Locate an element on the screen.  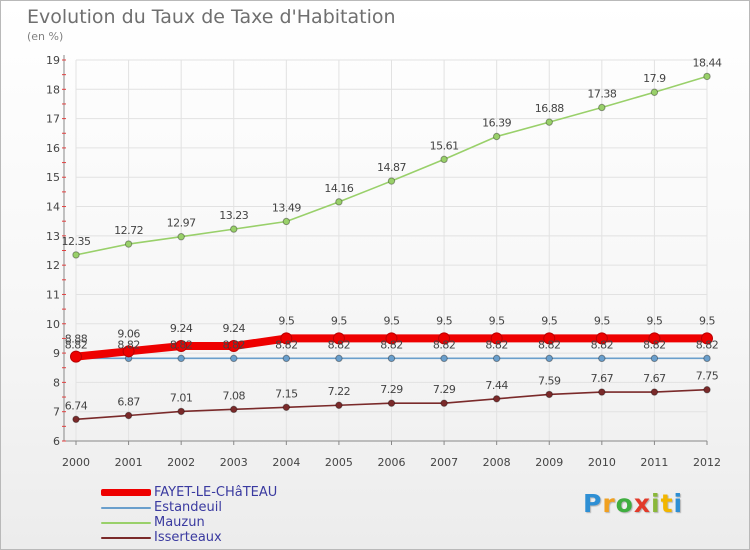
legend-swatch-mauzun is located at coordinates (126, 523).